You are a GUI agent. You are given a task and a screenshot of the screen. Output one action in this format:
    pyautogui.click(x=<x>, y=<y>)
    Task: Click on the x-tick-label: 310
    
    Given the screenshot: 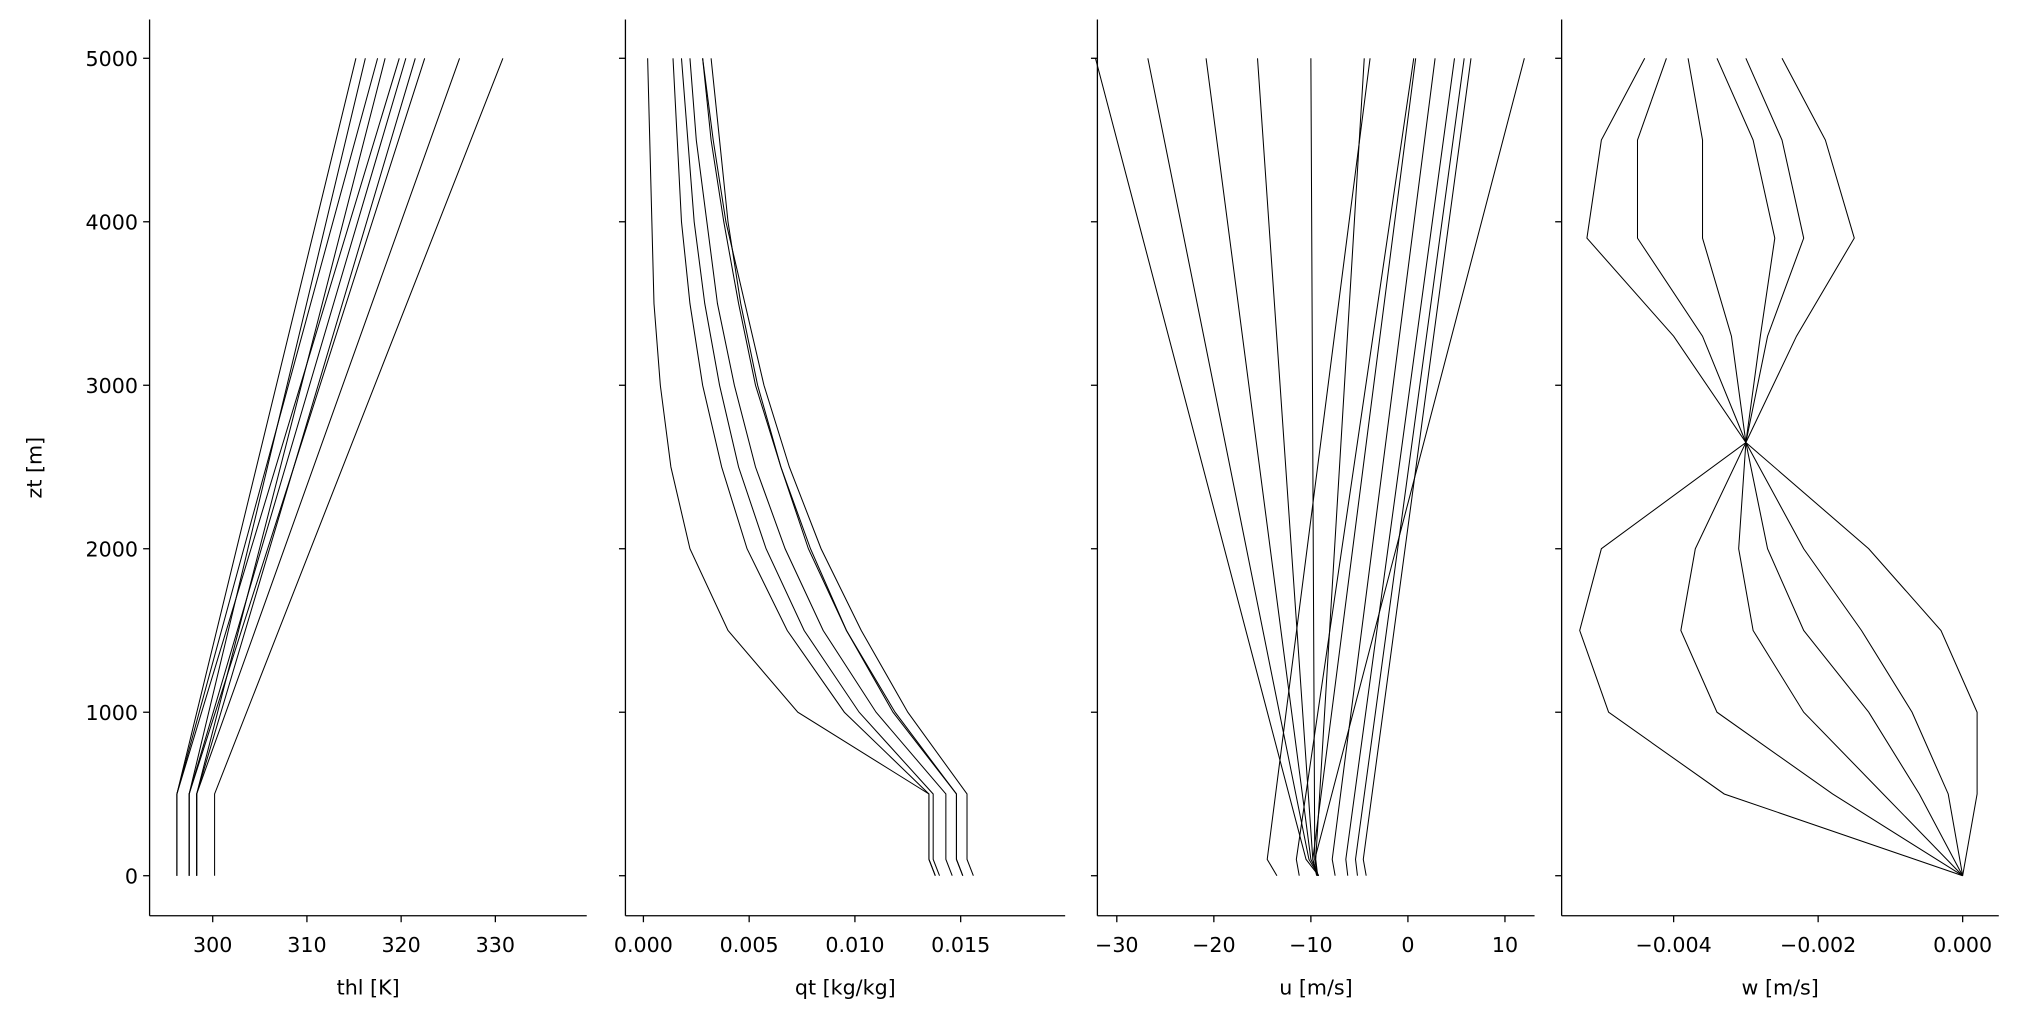 What is the action you would take?
    pyautogui.click(x=306, y=945)
    